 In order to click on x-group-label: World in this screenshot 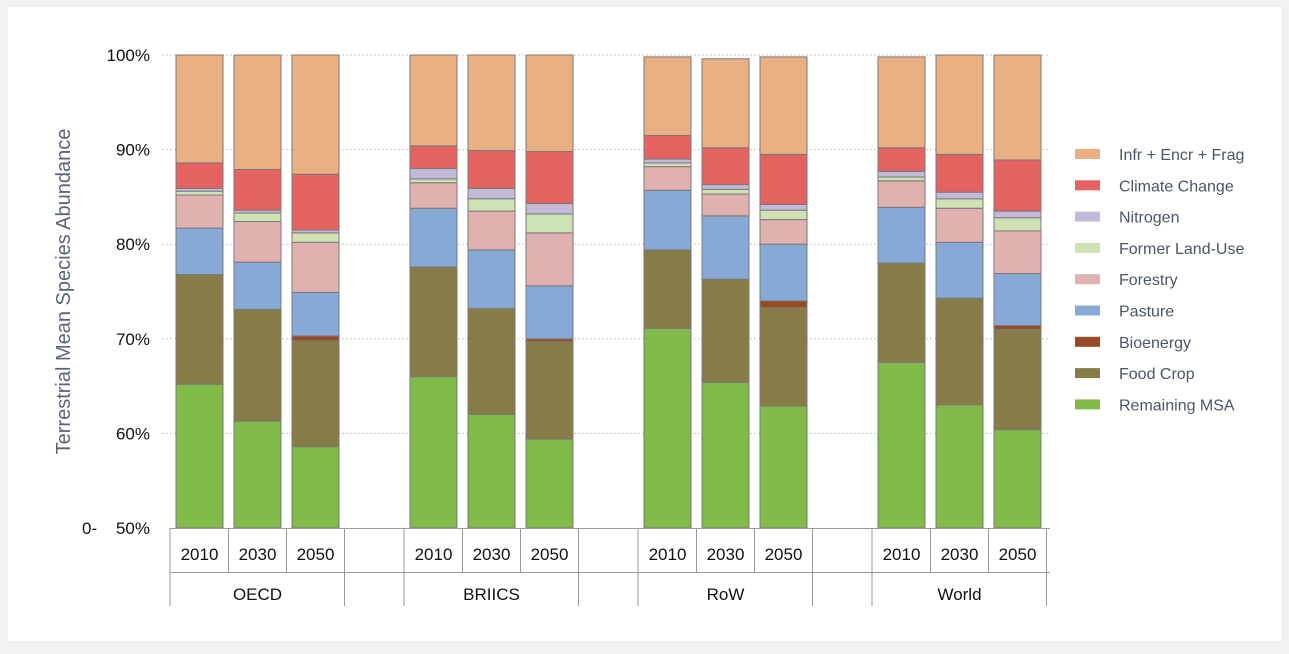, I will do `click(959, 594)`.